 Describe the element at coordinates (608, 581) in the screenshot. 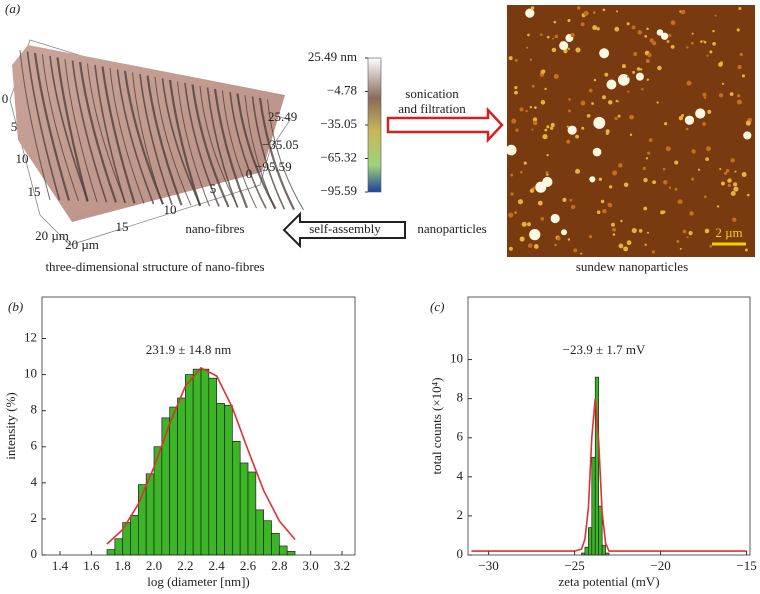

I see `x-axis-label: zeta potential (mV)` at that location.